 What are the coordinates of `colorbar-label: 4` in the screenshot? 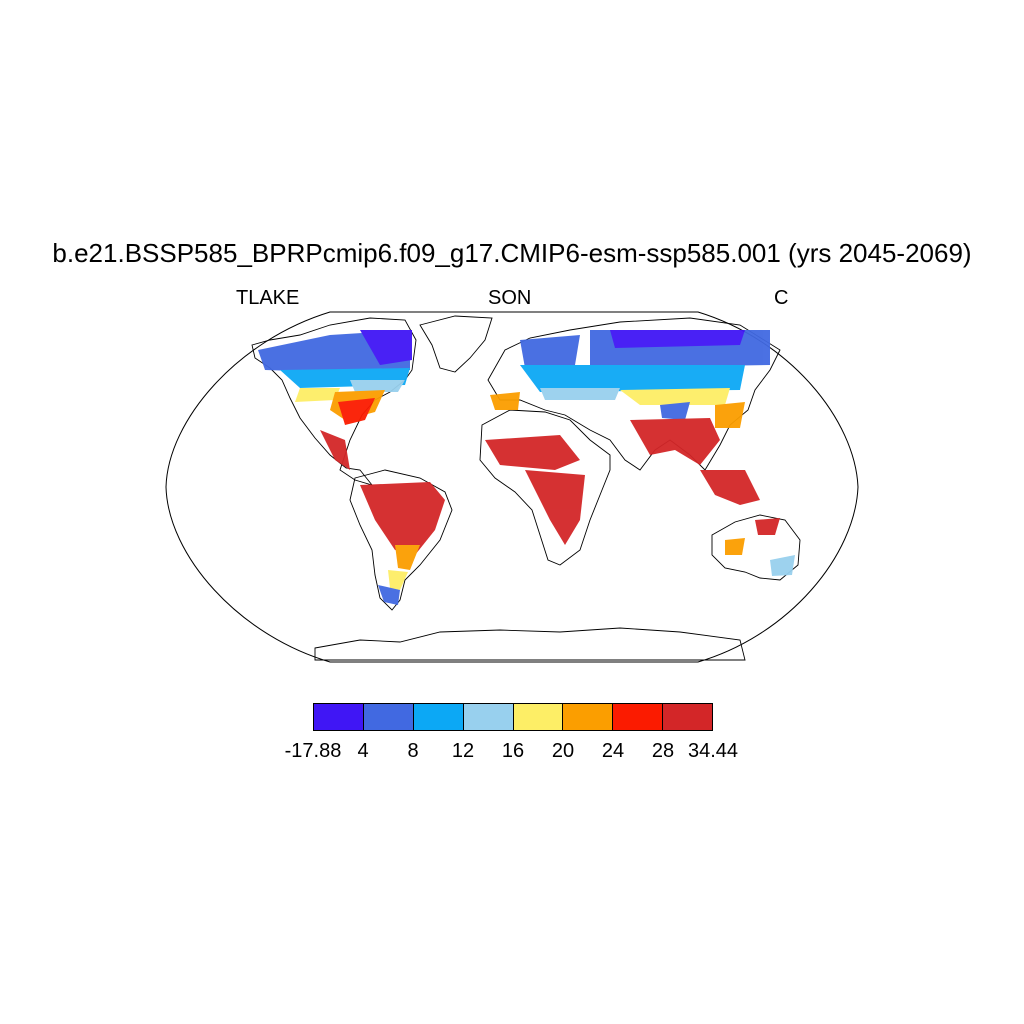 It's located at (363, 751).